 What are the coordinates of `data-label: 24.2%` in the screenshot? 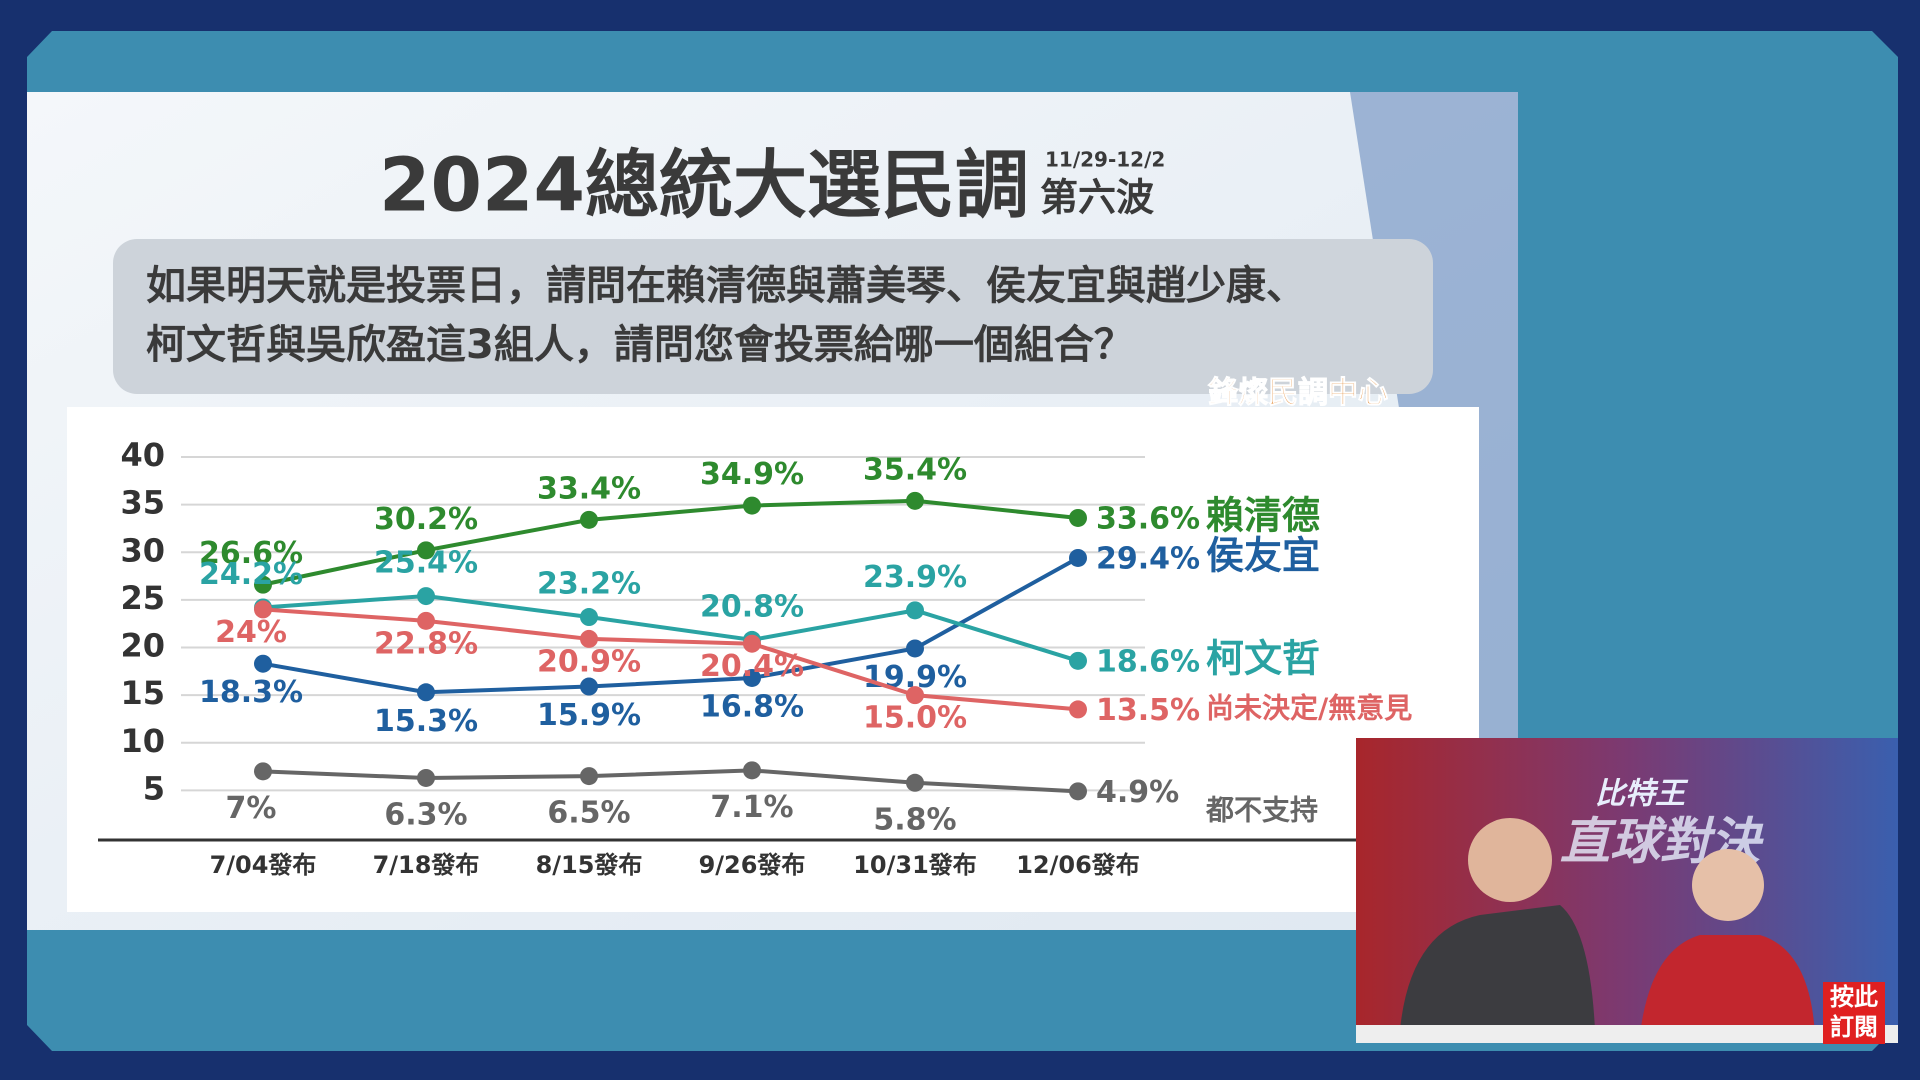 It's located at (251, 574).